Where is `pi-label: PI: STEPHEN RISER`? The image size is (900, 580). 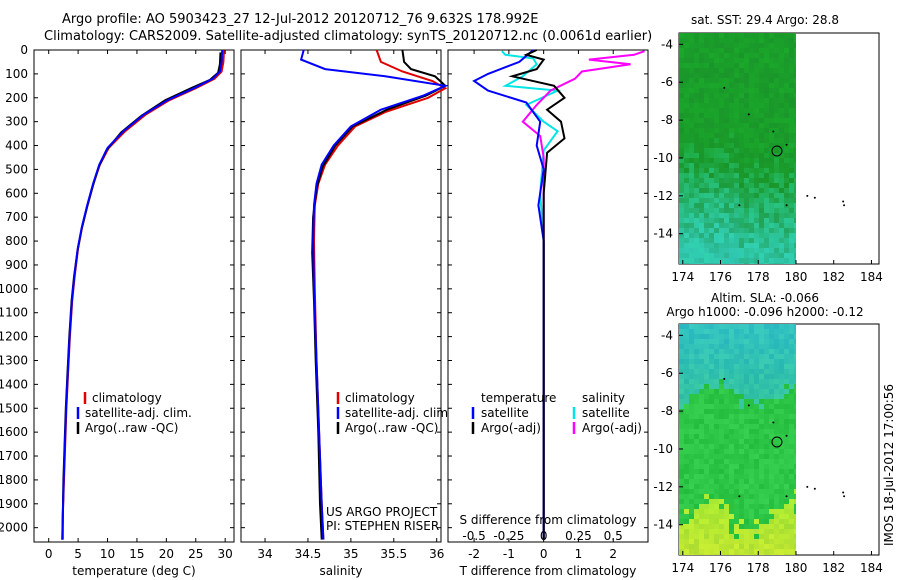
pi-label: PI: STEPHEN RISER is located at coordinates (382, 526).